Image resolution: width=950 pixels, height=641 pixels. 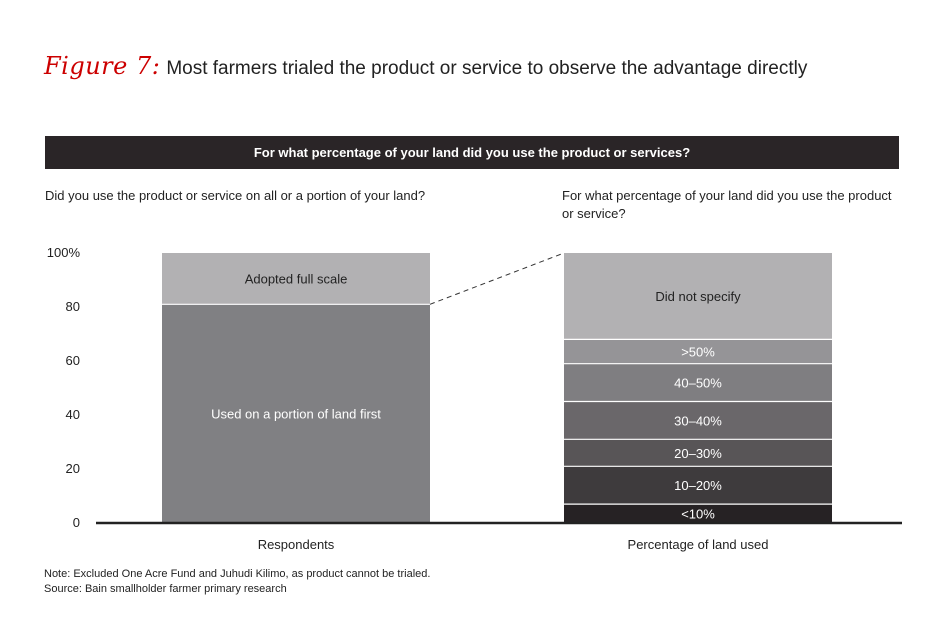 What do you see at coordinates (64, 252) in the screenshot?
I see `y-tick-label: 100%` at bounding box center [64, 252].